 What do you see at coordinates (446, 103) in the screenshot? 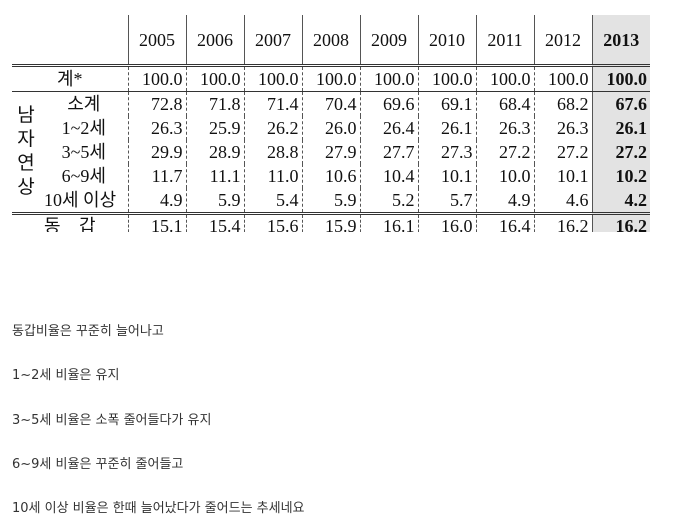
I see `value-cell: 69.1` at bounding box center [446, 103].